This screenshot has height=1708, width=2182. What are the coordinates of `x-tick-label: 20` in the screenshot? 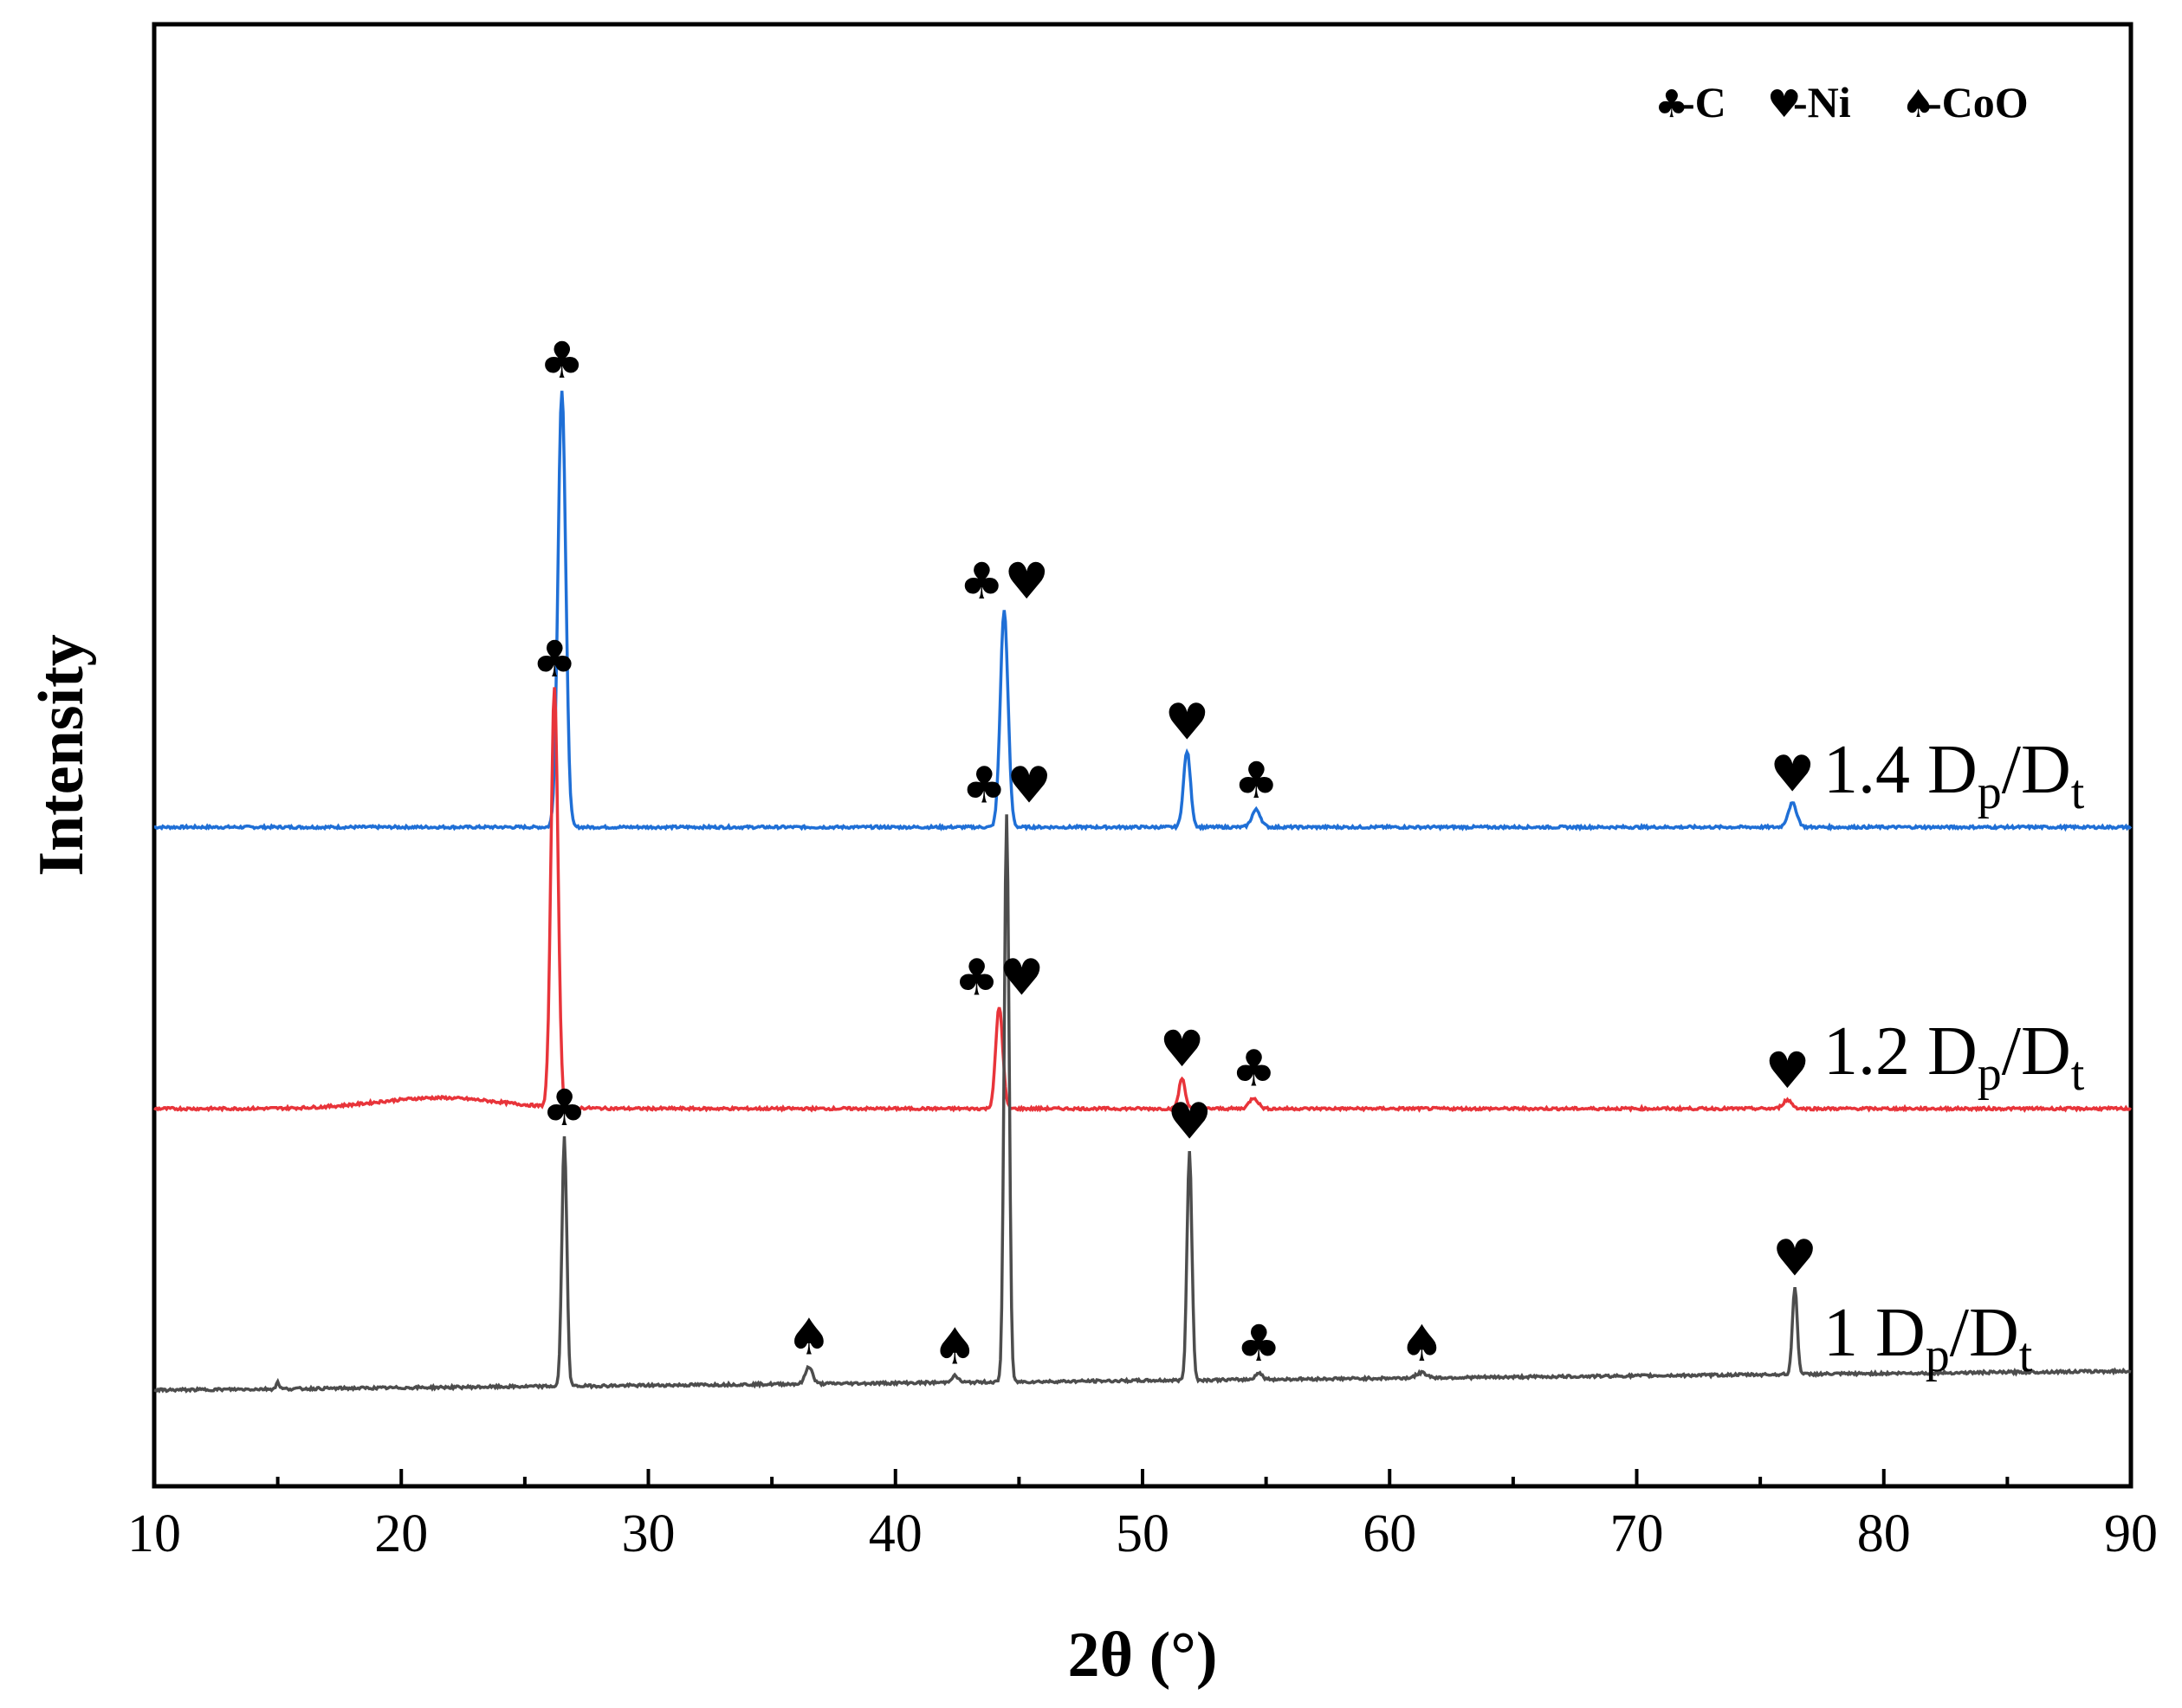 It's located at (401, 1533).